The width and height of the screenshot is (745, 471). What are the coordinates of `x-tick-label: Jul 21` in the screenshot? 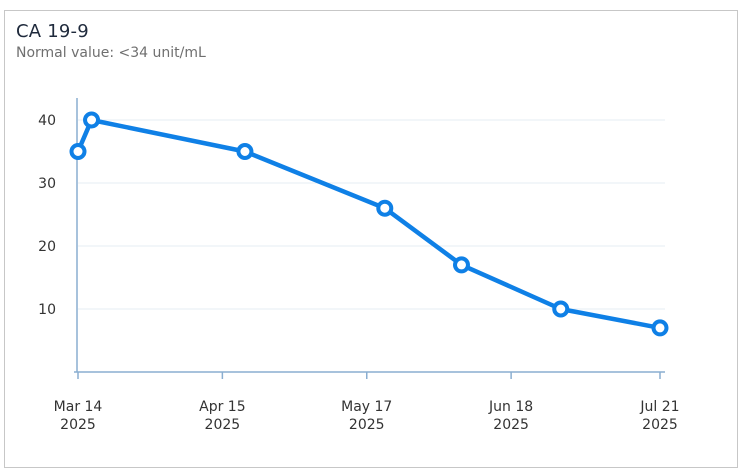 It's located at (659, 407).